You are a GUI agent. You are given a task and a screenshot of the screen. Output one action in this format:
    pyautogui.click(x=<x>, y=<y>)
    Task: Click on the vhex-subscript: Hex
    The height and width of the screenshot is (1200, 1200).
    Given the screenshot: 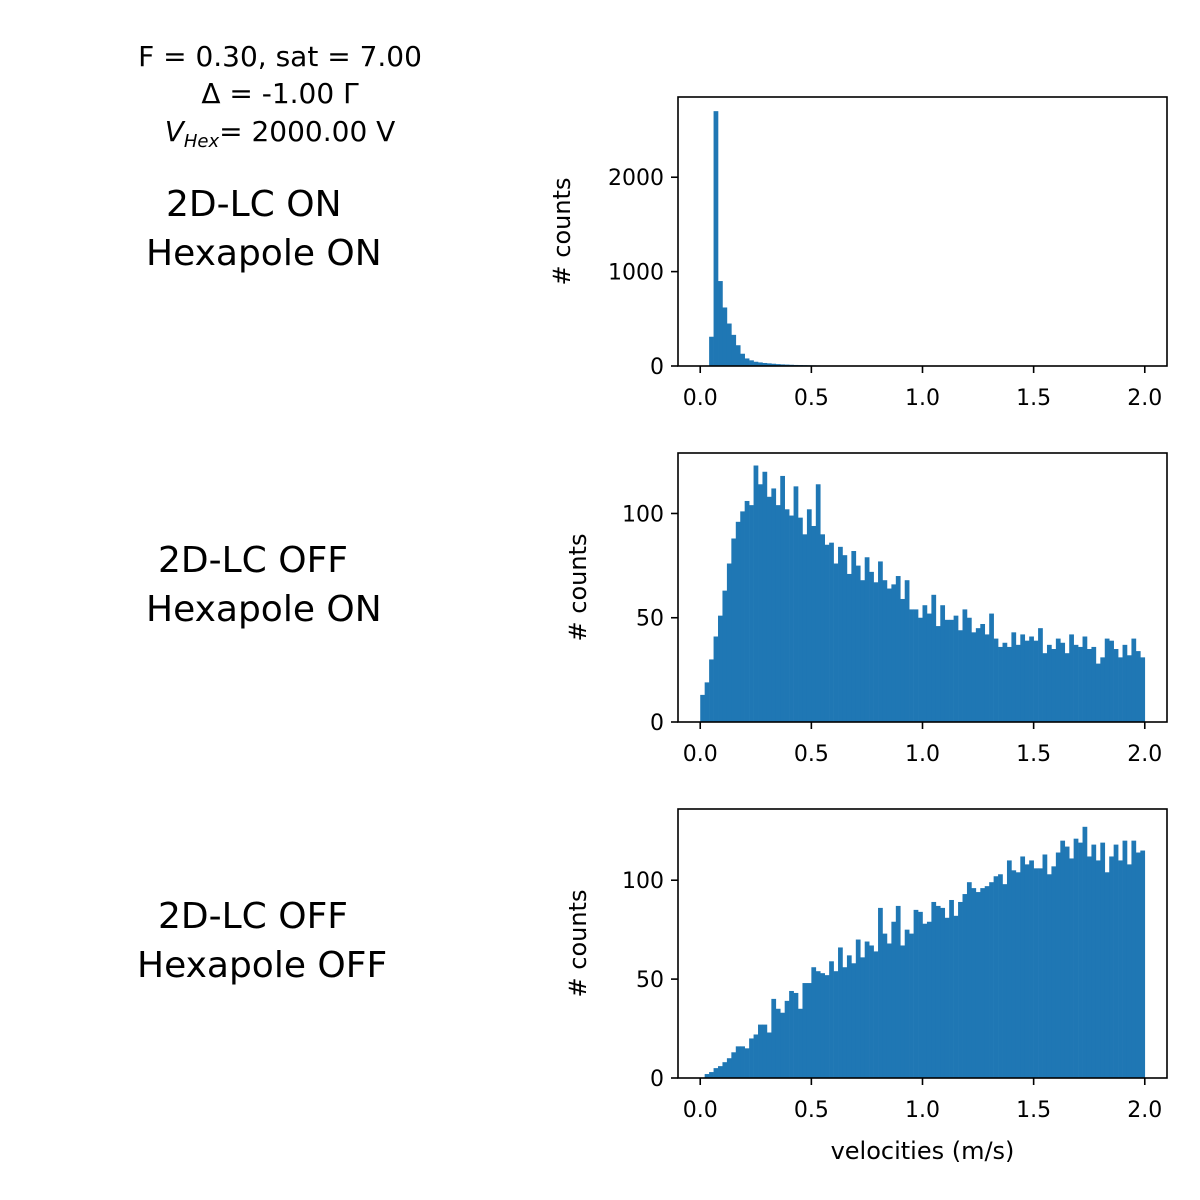 What is the action you would take?
    pyautogui.click(x=201, y=141)
    